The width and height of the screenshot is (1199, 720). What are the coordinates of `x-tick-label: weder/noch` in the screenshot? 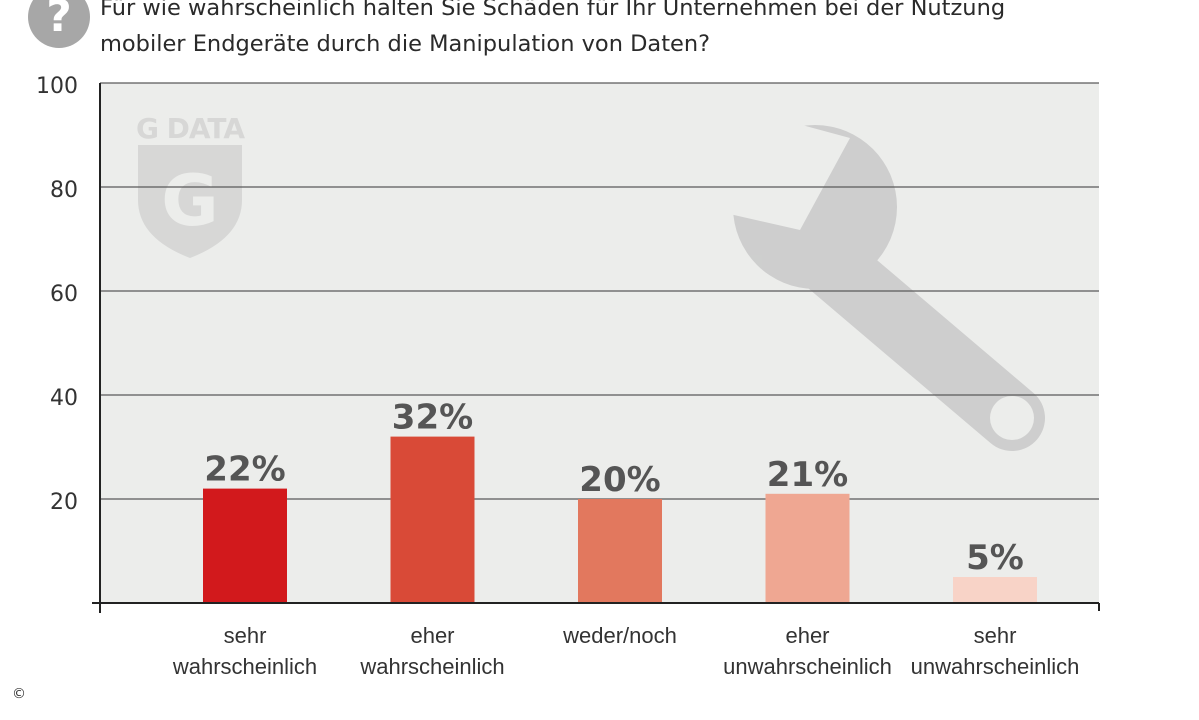 It's located at (619, 635).